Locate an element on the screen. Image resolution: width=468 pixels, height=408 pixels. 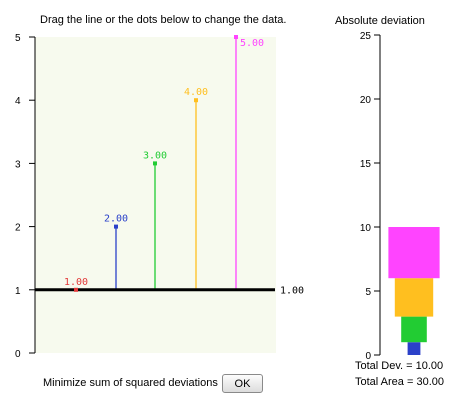
total-deviation: Total Dev. = 10.00 is located at coordinates (399, 366).